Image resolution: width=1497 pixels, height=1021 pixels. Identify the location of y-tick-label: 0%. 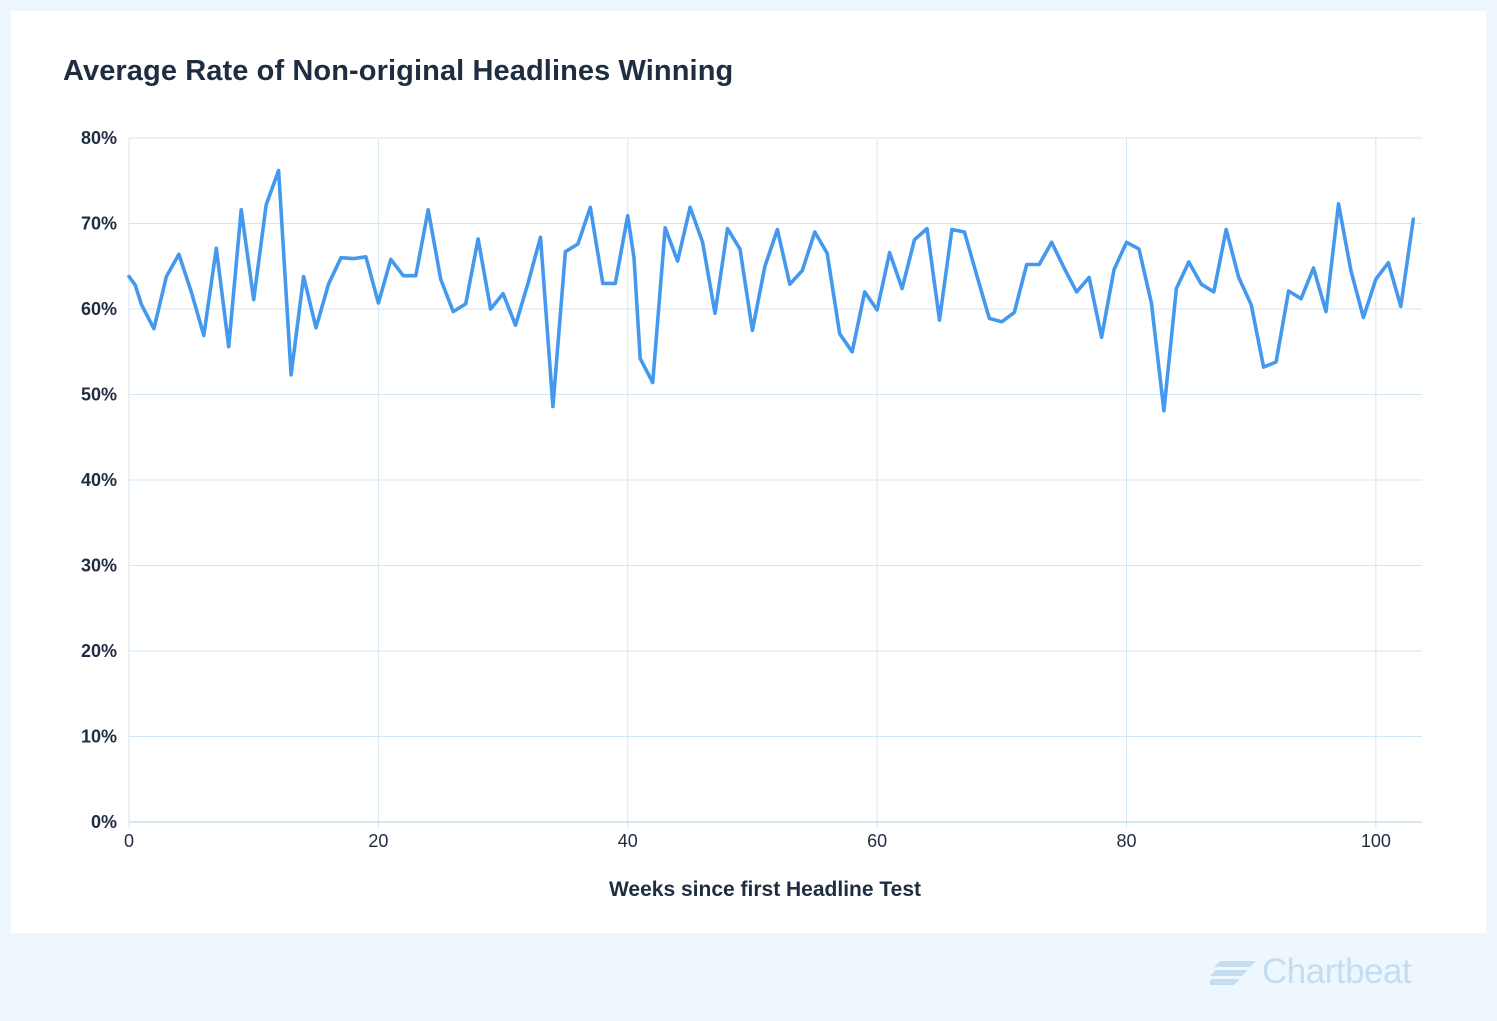
(104, 822).